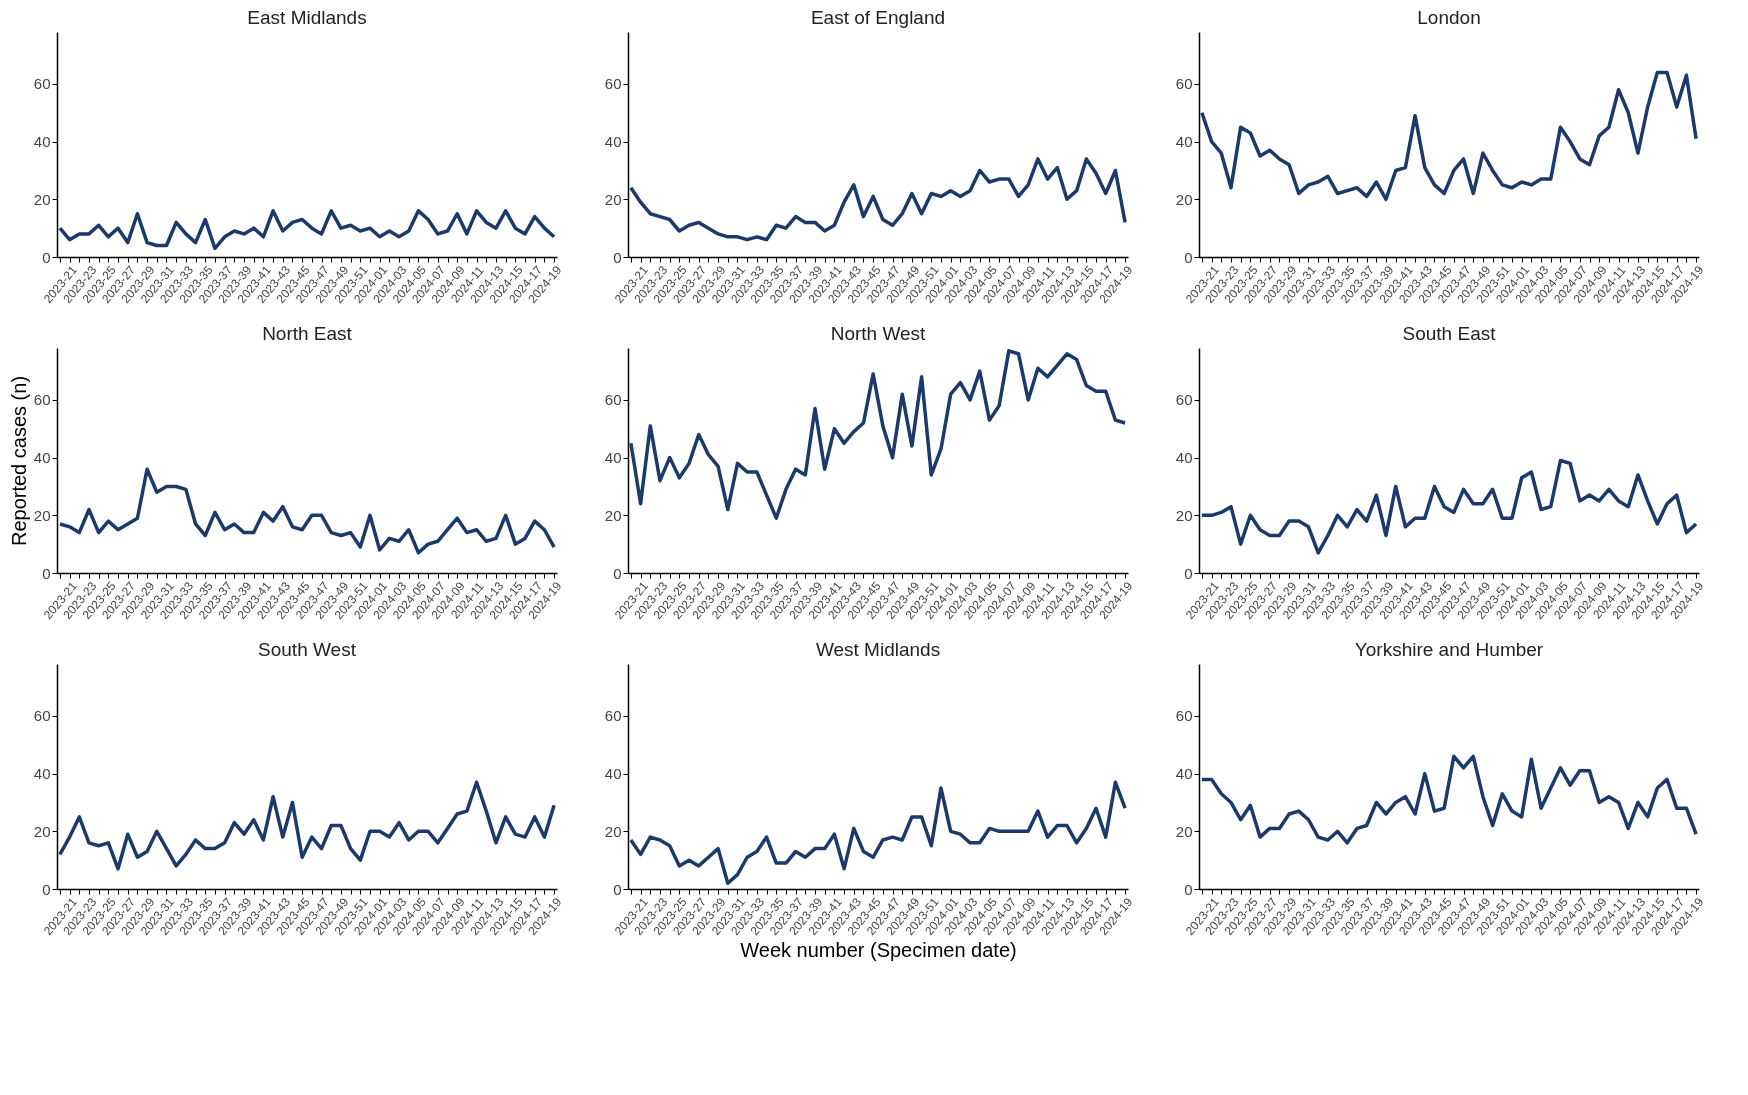  Describe the element at coordinates (18, 461) in the screenshot. I see `y-axis-title: Reported cases (n)` at that location.